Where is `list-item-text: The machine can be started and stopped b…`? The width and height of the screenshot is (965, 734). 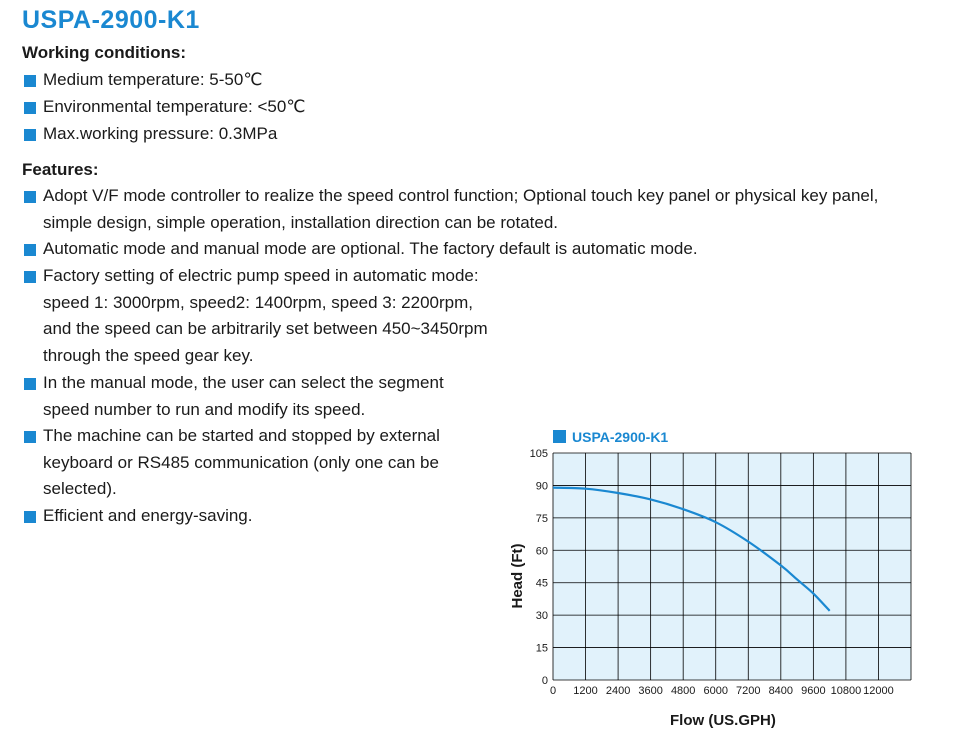 list-item-text: The machine can be started and stopped b… is located at coordinates (241, 462).